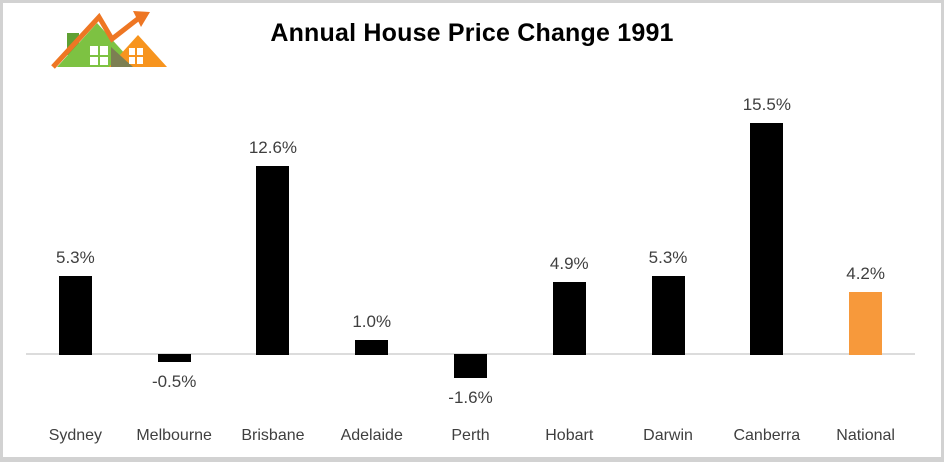  Describe the element at coordinates (668, 257) in the screenshot. I see `data-label-darwin: 5.3%` at that location.